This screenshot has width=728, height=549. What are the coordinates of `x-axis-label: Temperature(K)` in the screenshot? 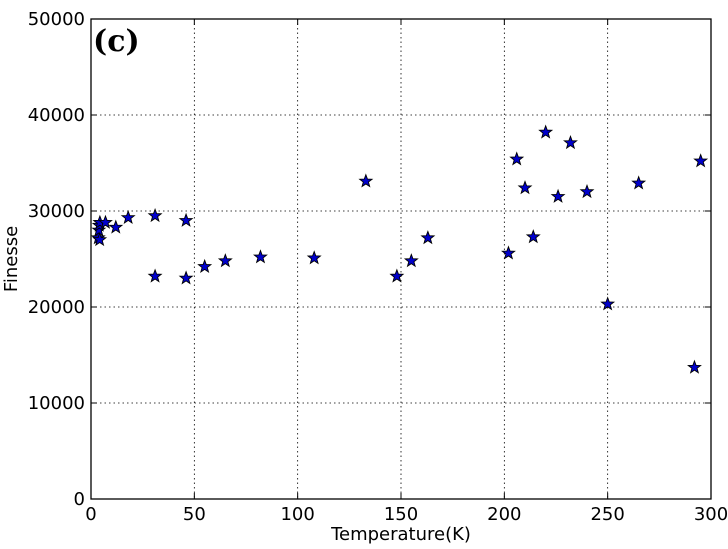 It's located at (400, 534).